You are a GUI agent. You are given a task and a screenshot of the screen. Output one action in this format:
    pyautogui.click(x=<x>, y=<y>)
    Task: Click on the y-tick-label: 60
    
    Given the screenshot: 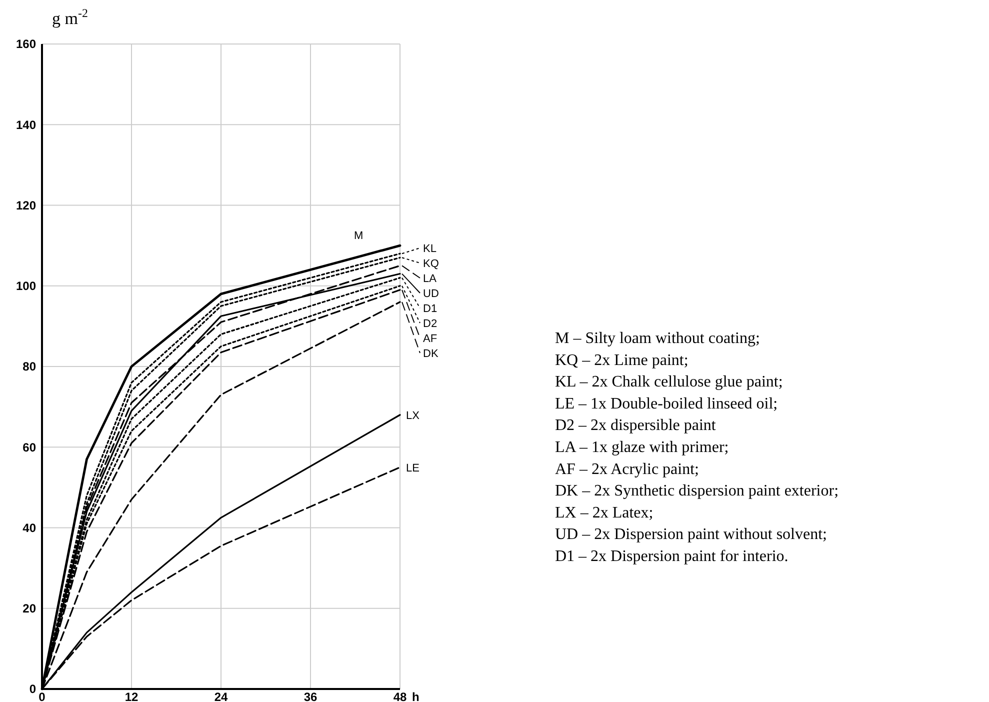 What is the action you would take?
    pyautogui.click(x=29, y=447)
    